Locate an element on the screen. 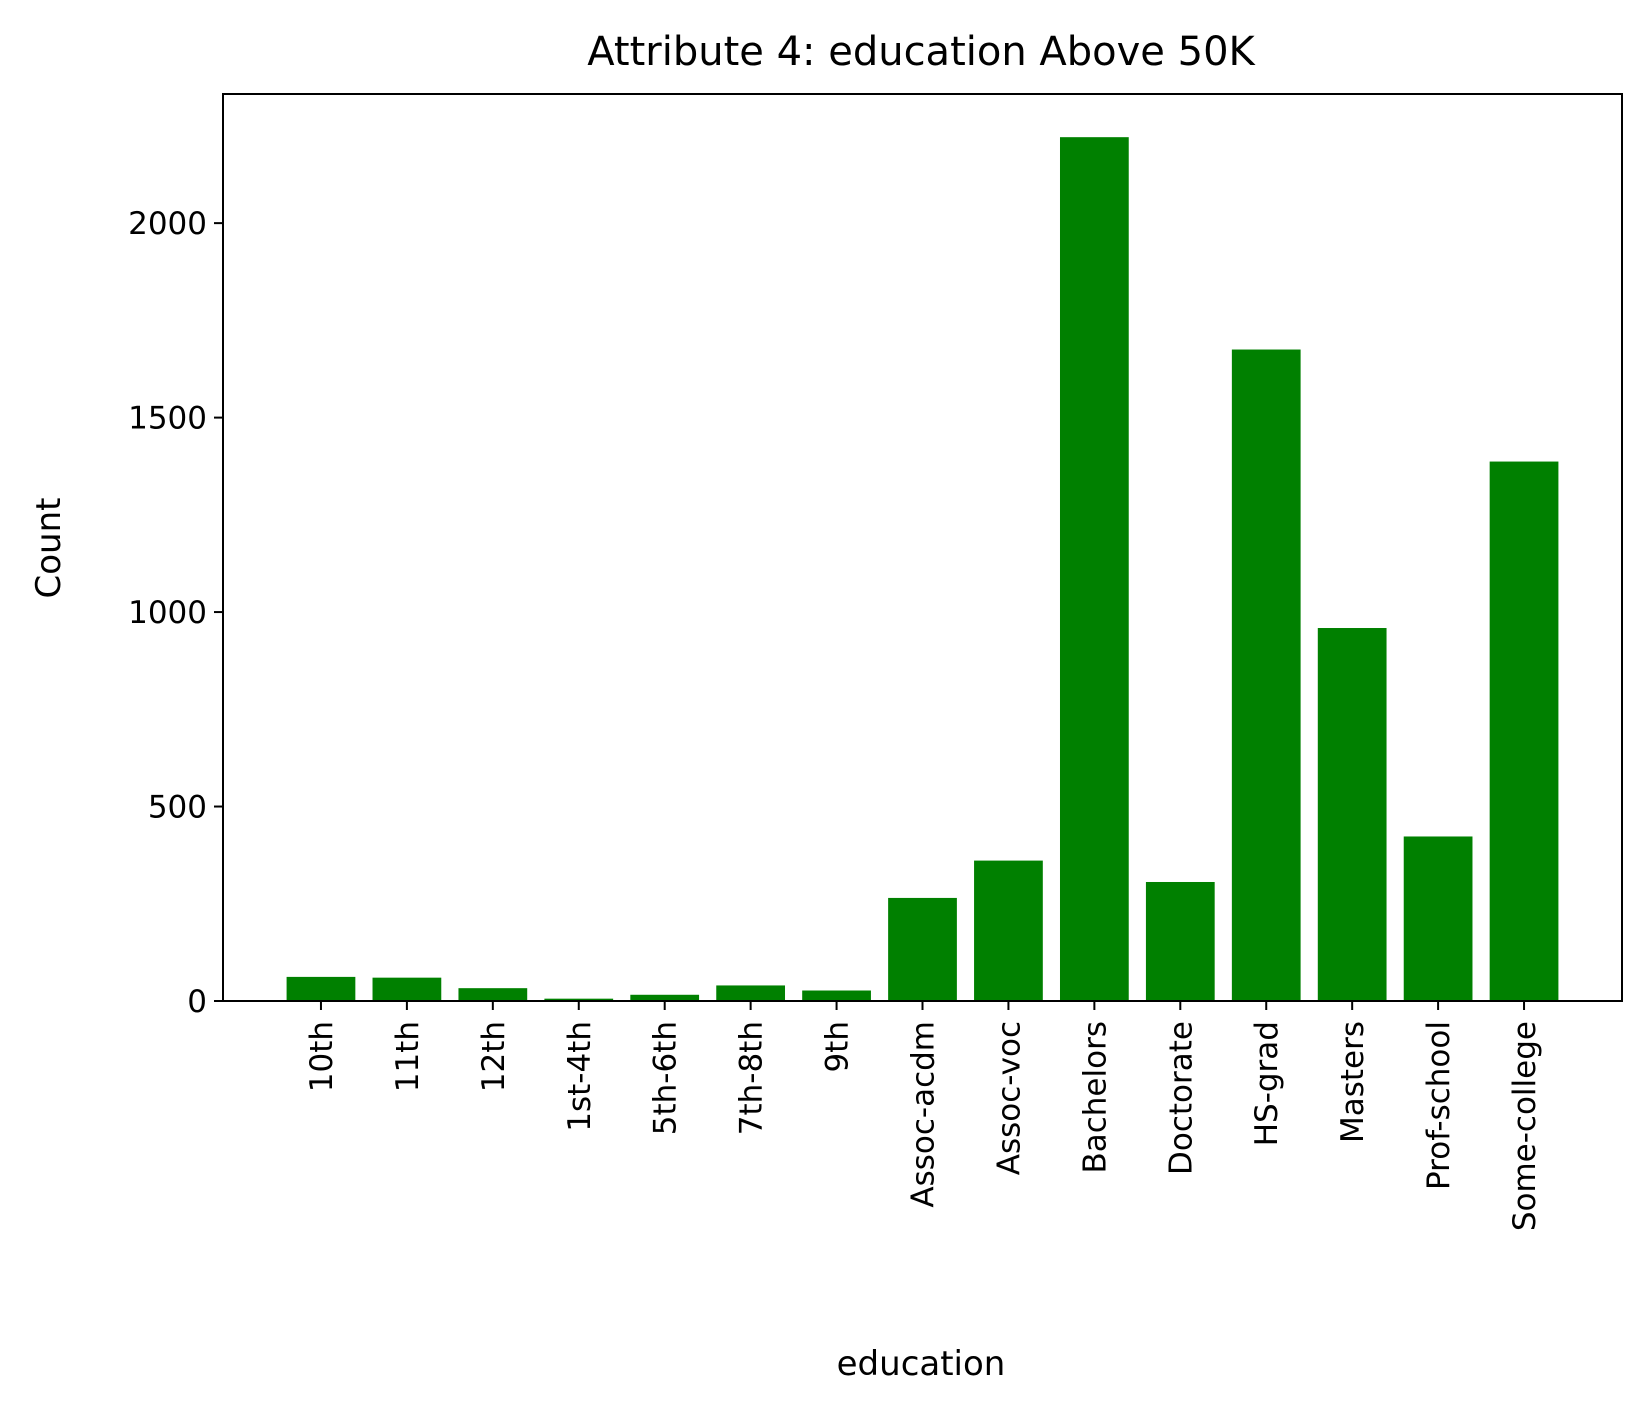  x-tick-label: 11th is located at coordinates (408, 1056).